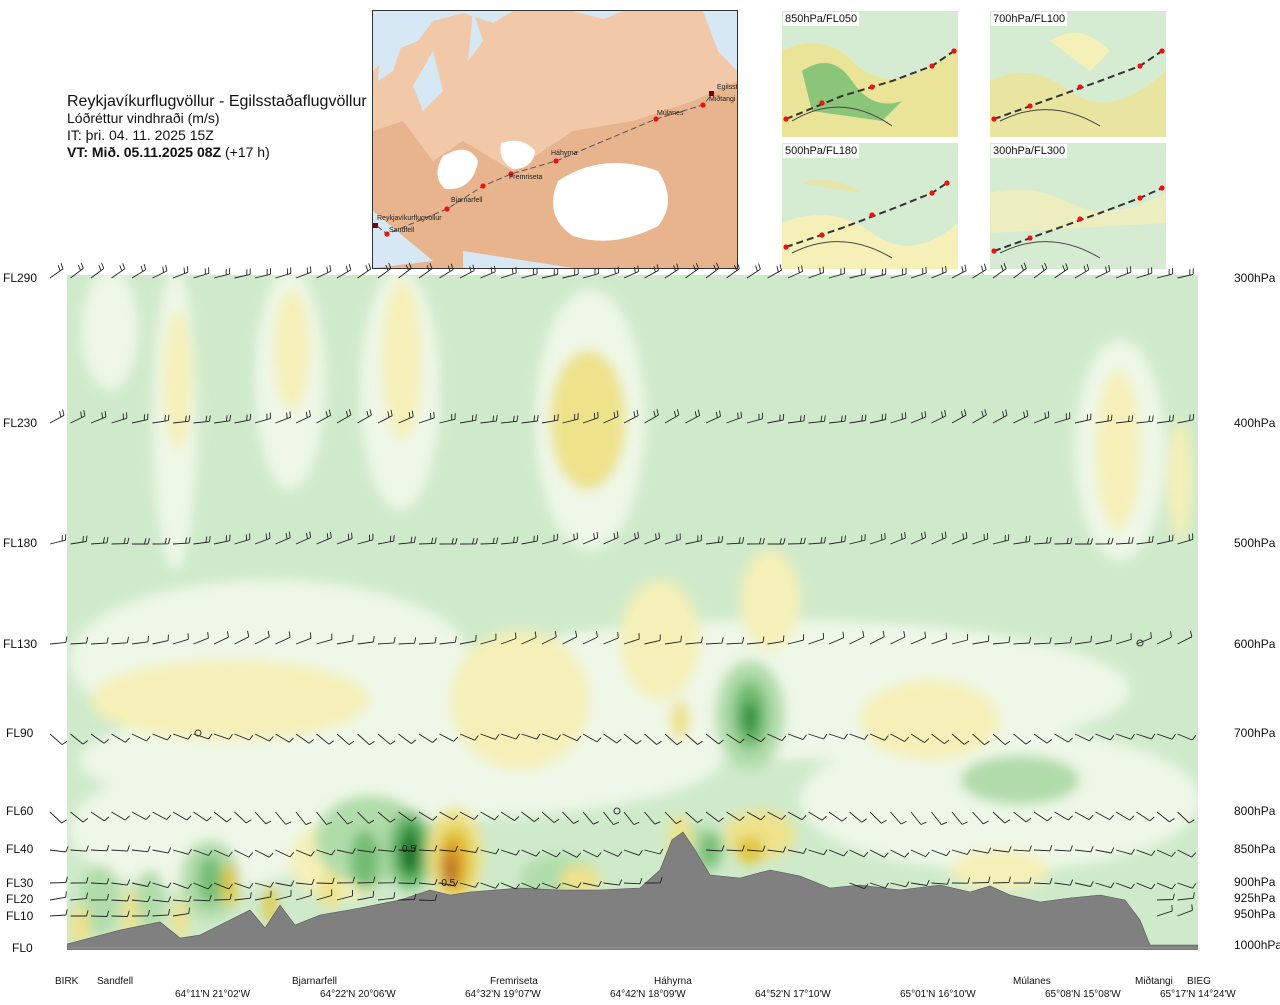  I want to click on fl-label: FL230, so click(20, 423).